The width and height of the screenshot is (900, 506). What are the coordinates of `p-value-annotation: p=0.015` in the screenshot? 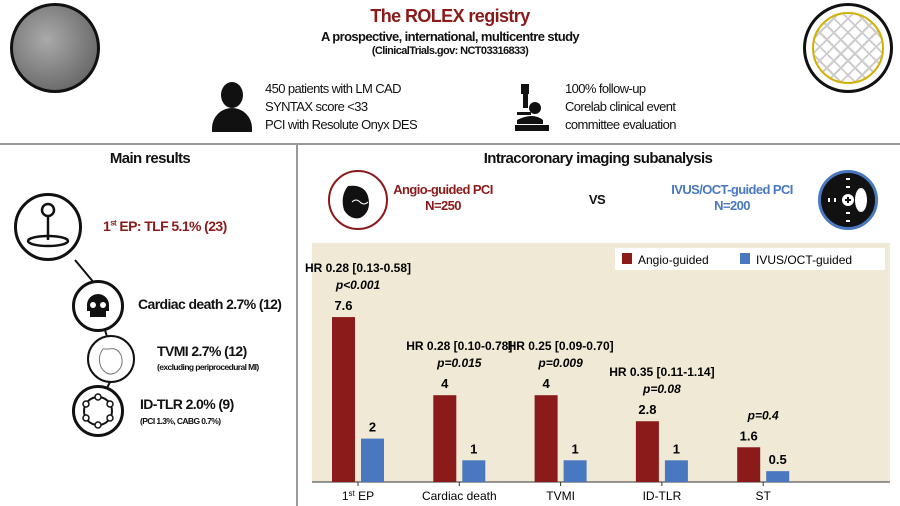 It's located at (459, 363).